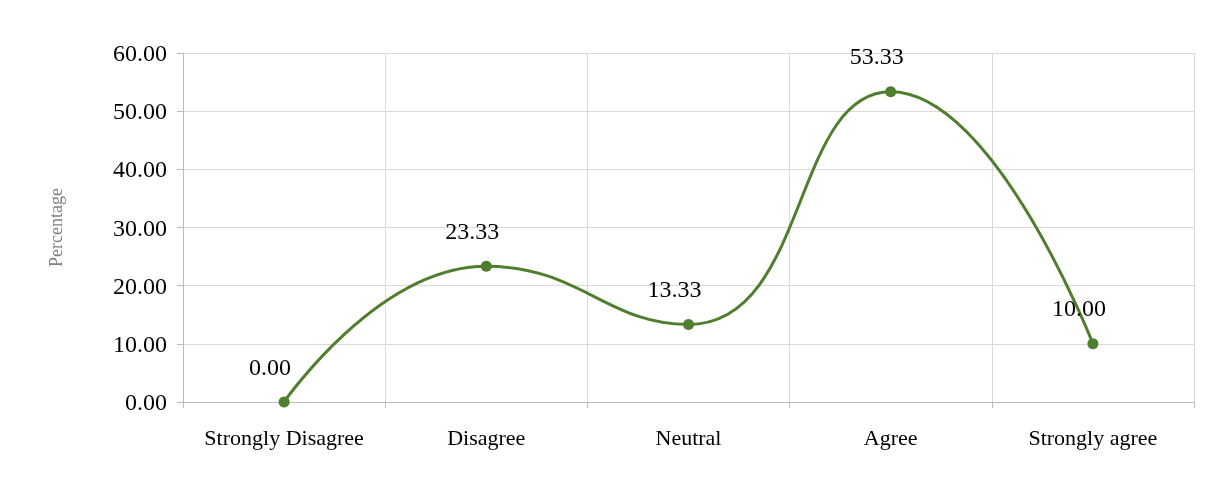 Image resolution: width=1212 pixels, height=485 pixels. What do you see at coordinates (1093, 437) in the screenshot?
I see `x-tick-label: Strongly agree` at bounding box center [1093, 437].